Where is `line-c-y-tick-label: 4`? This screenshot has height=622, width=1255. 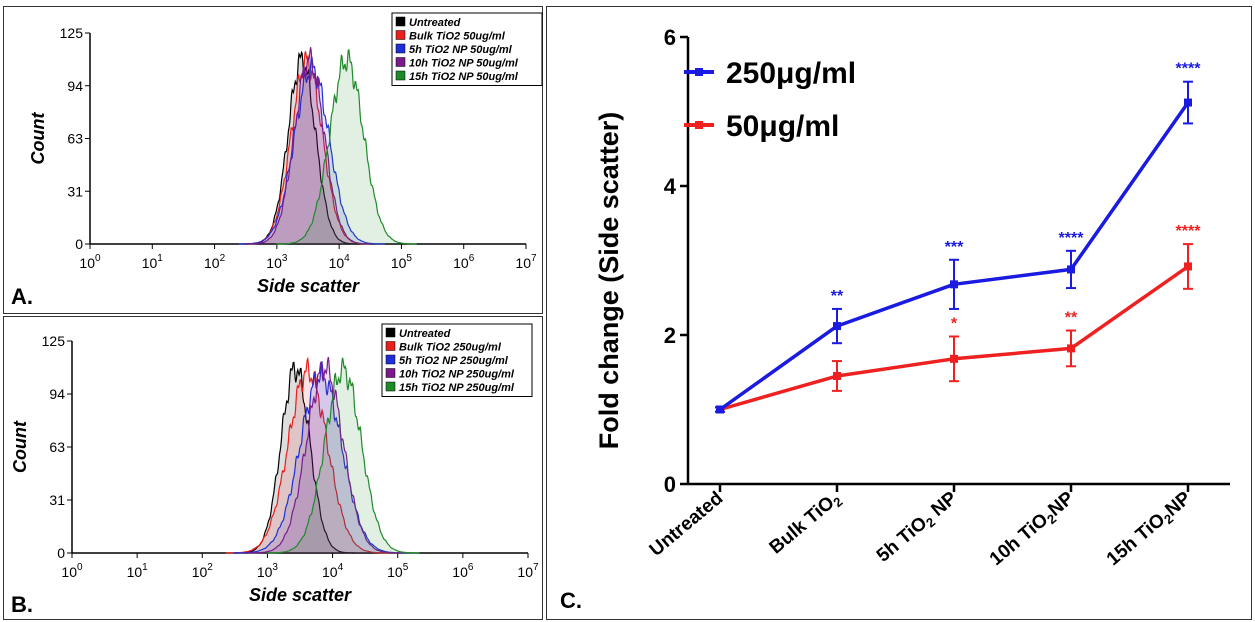
line-c-y-tick-label: 4 is located at coordinates (670, 186).